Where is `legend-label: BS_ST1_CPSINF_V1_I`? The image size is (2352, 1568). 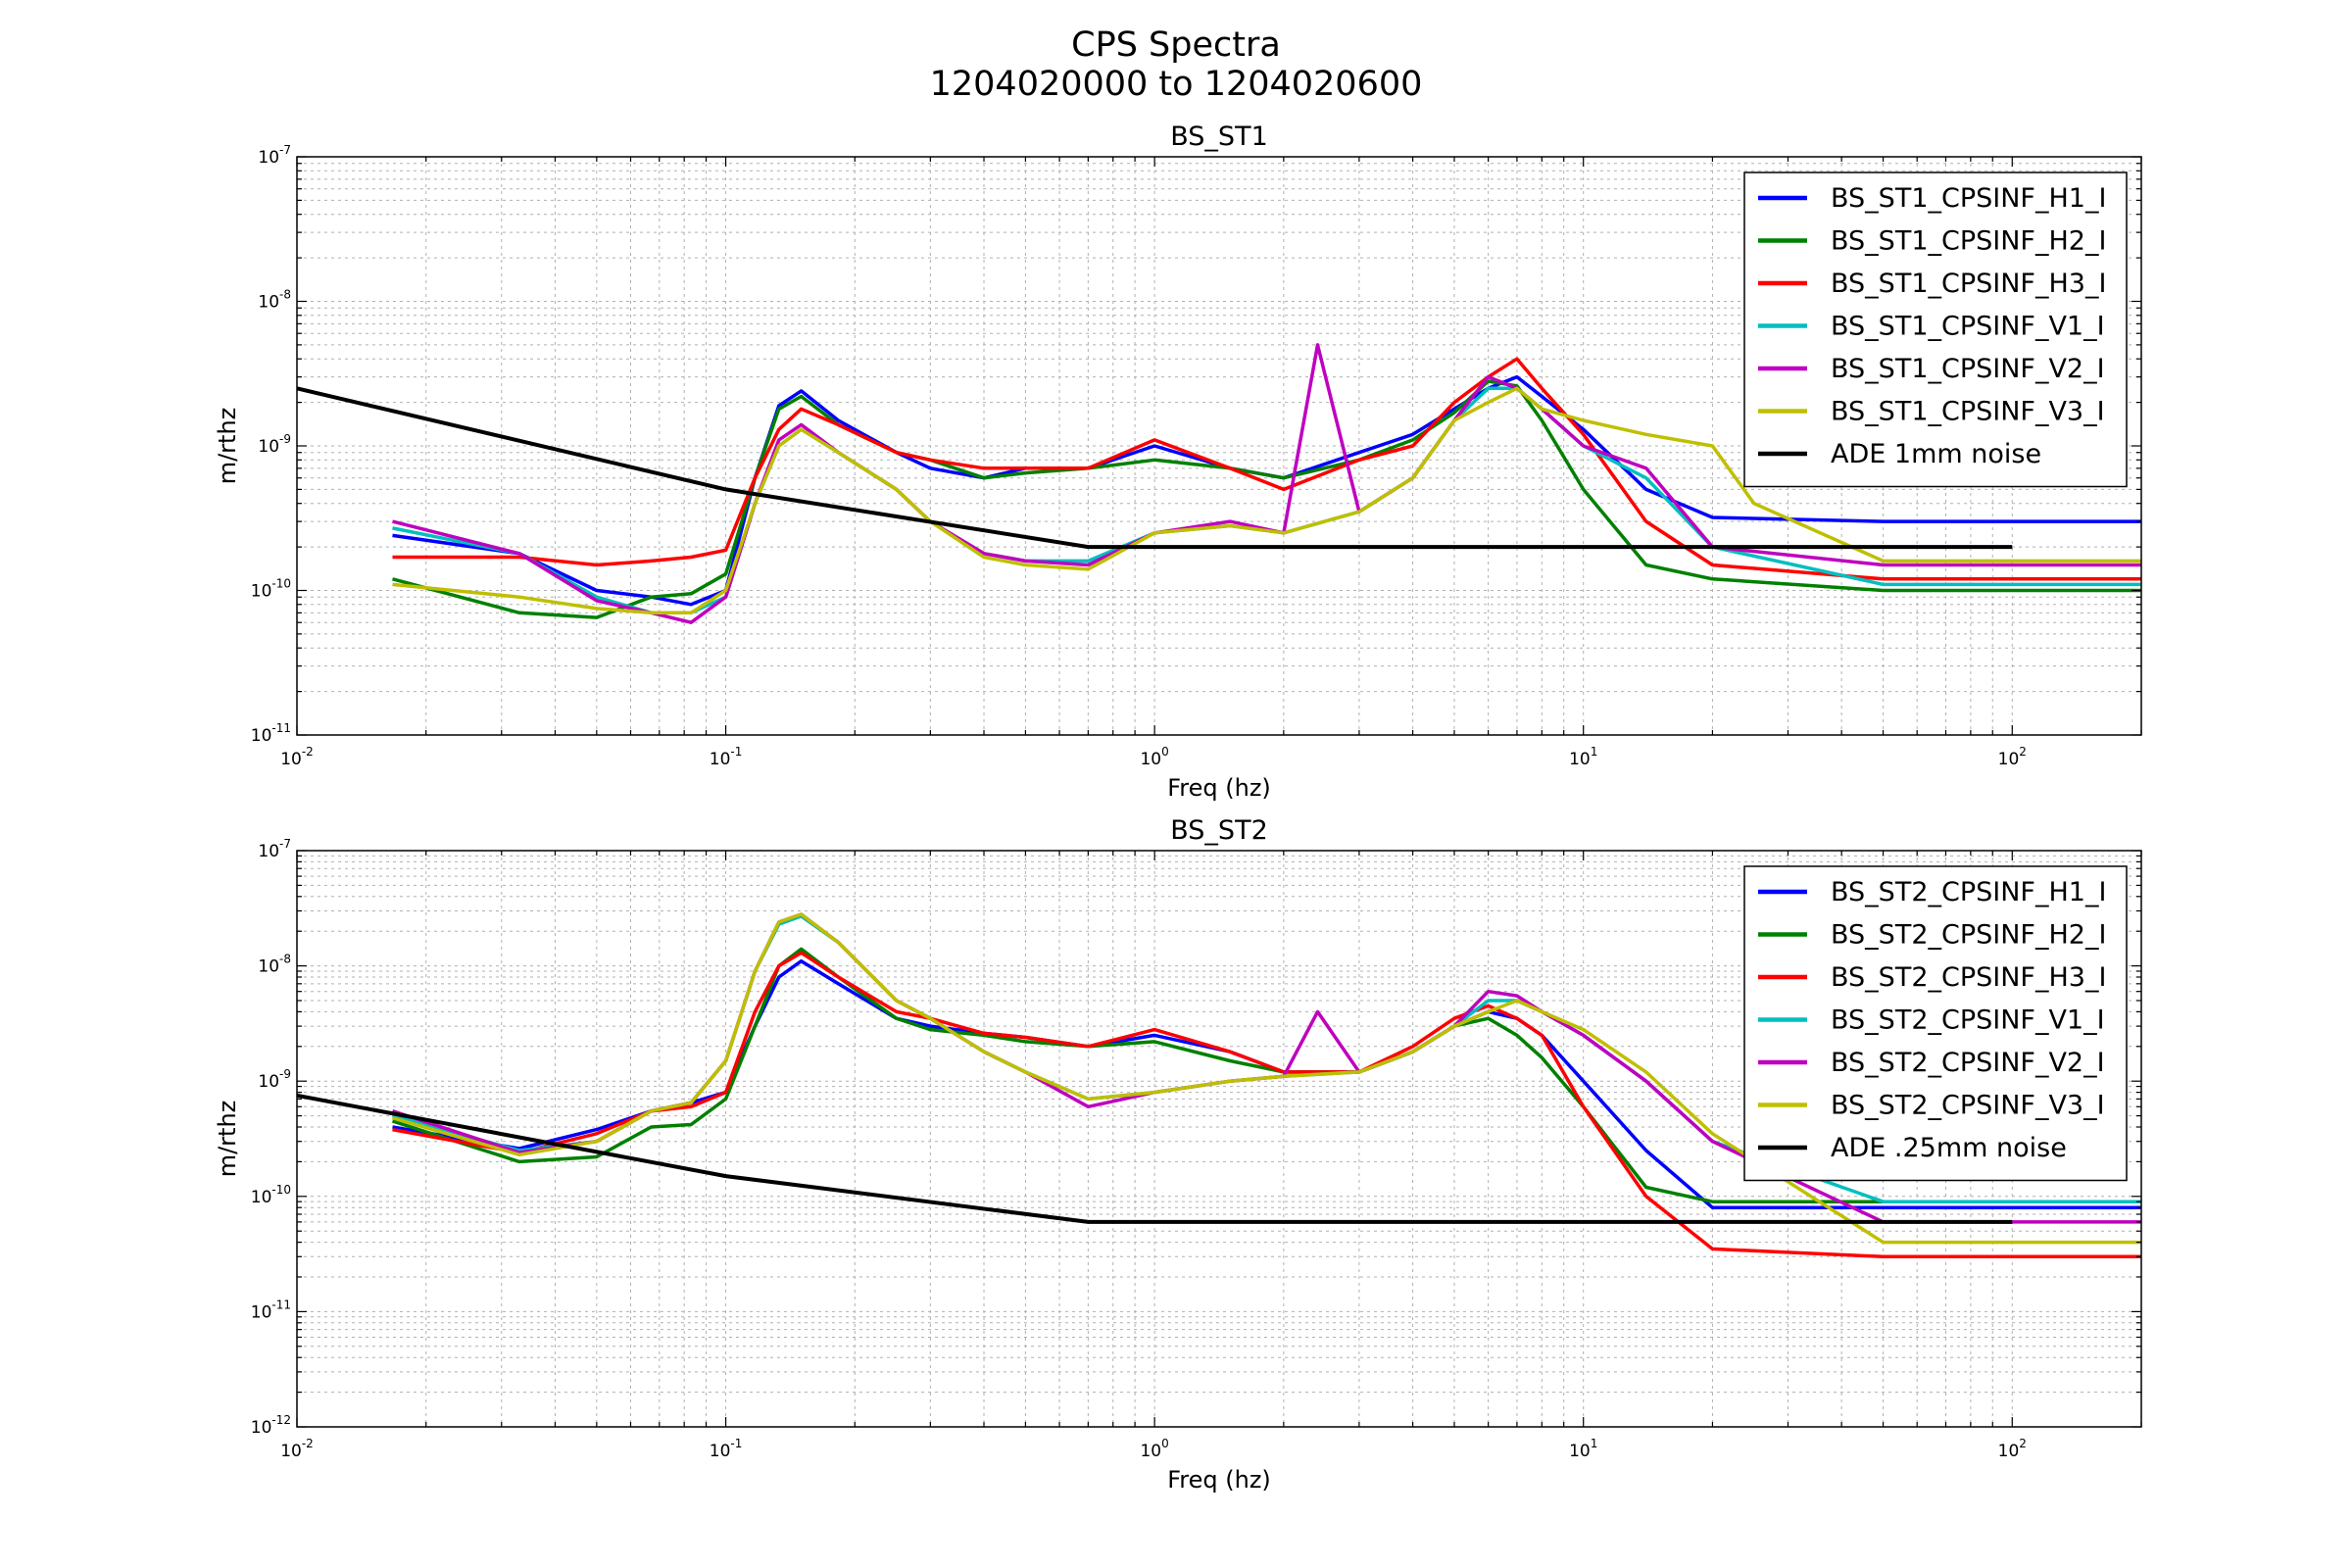 legend-label: BS_ST1_CPSINF_V1_I is located at coordinates (1968, 327).